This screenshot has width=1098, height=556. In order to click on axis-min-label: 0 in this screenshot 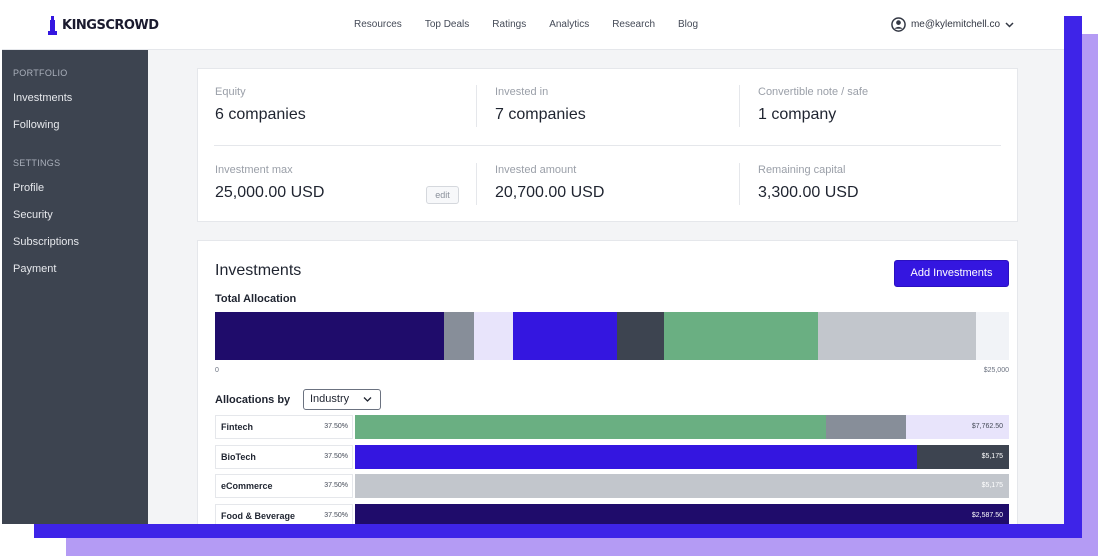, I will do `click(217, 370)`.